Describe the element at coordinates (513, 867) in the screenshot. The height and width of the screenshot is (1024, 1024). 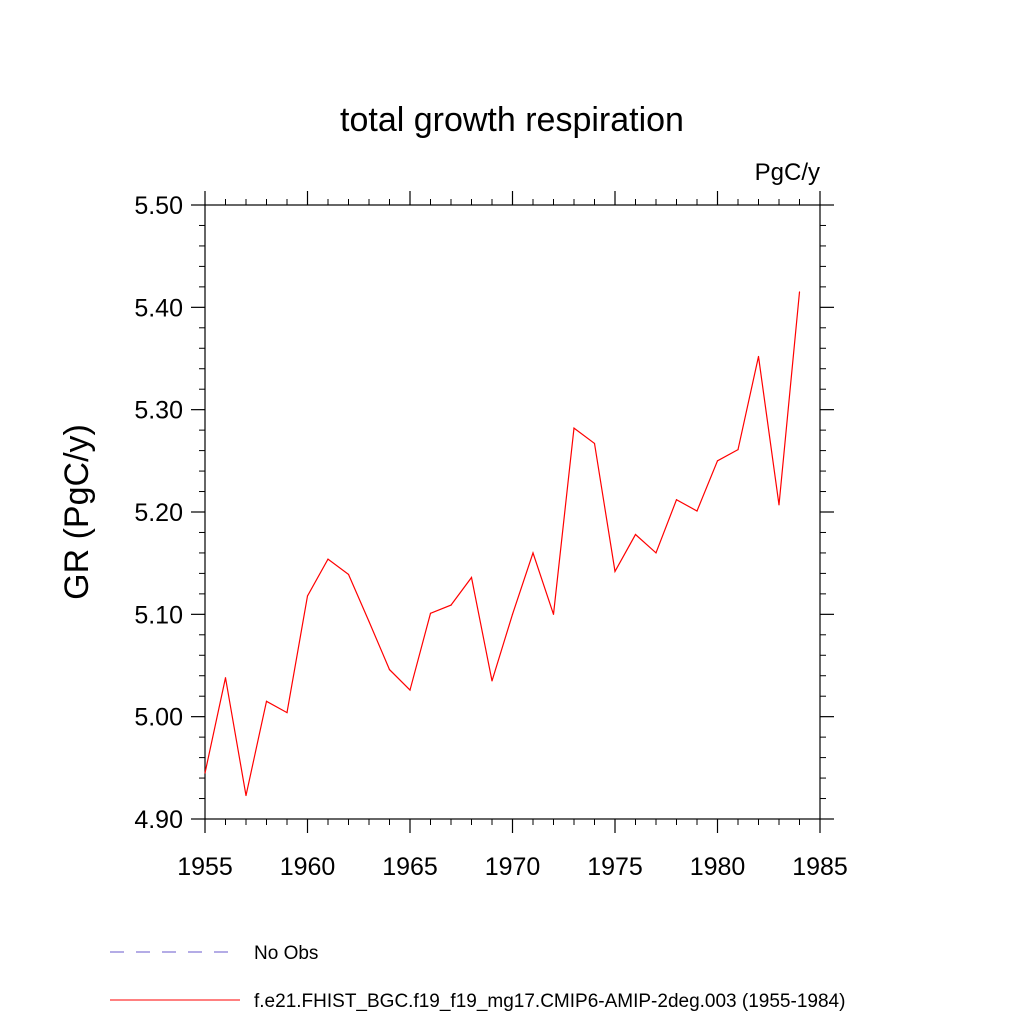
I see `x-tick-label: 1970` at that location.